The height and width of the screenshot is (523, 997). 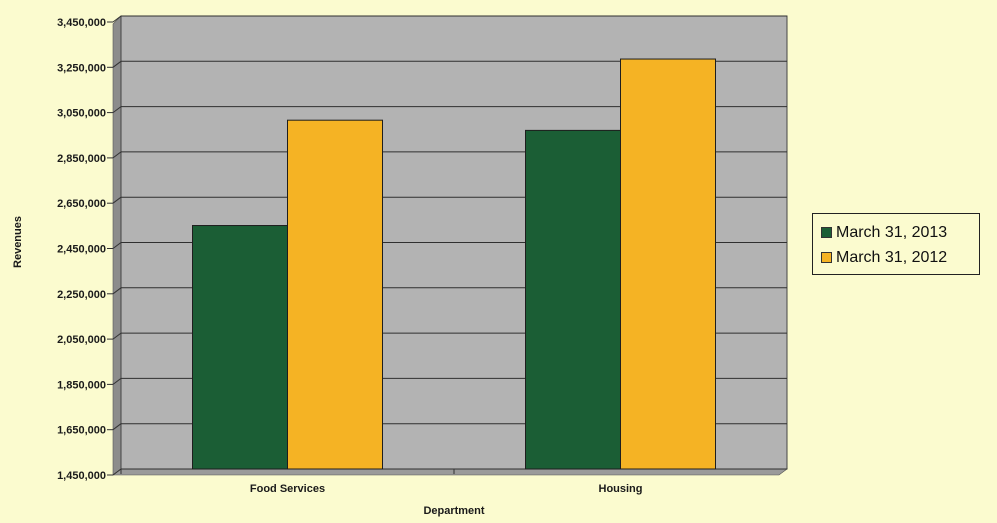 What do you see at coordinates (81, 476) in the screenshot?
I see `y-tick-label: 1,450,000` at bounding box center [81, 476].